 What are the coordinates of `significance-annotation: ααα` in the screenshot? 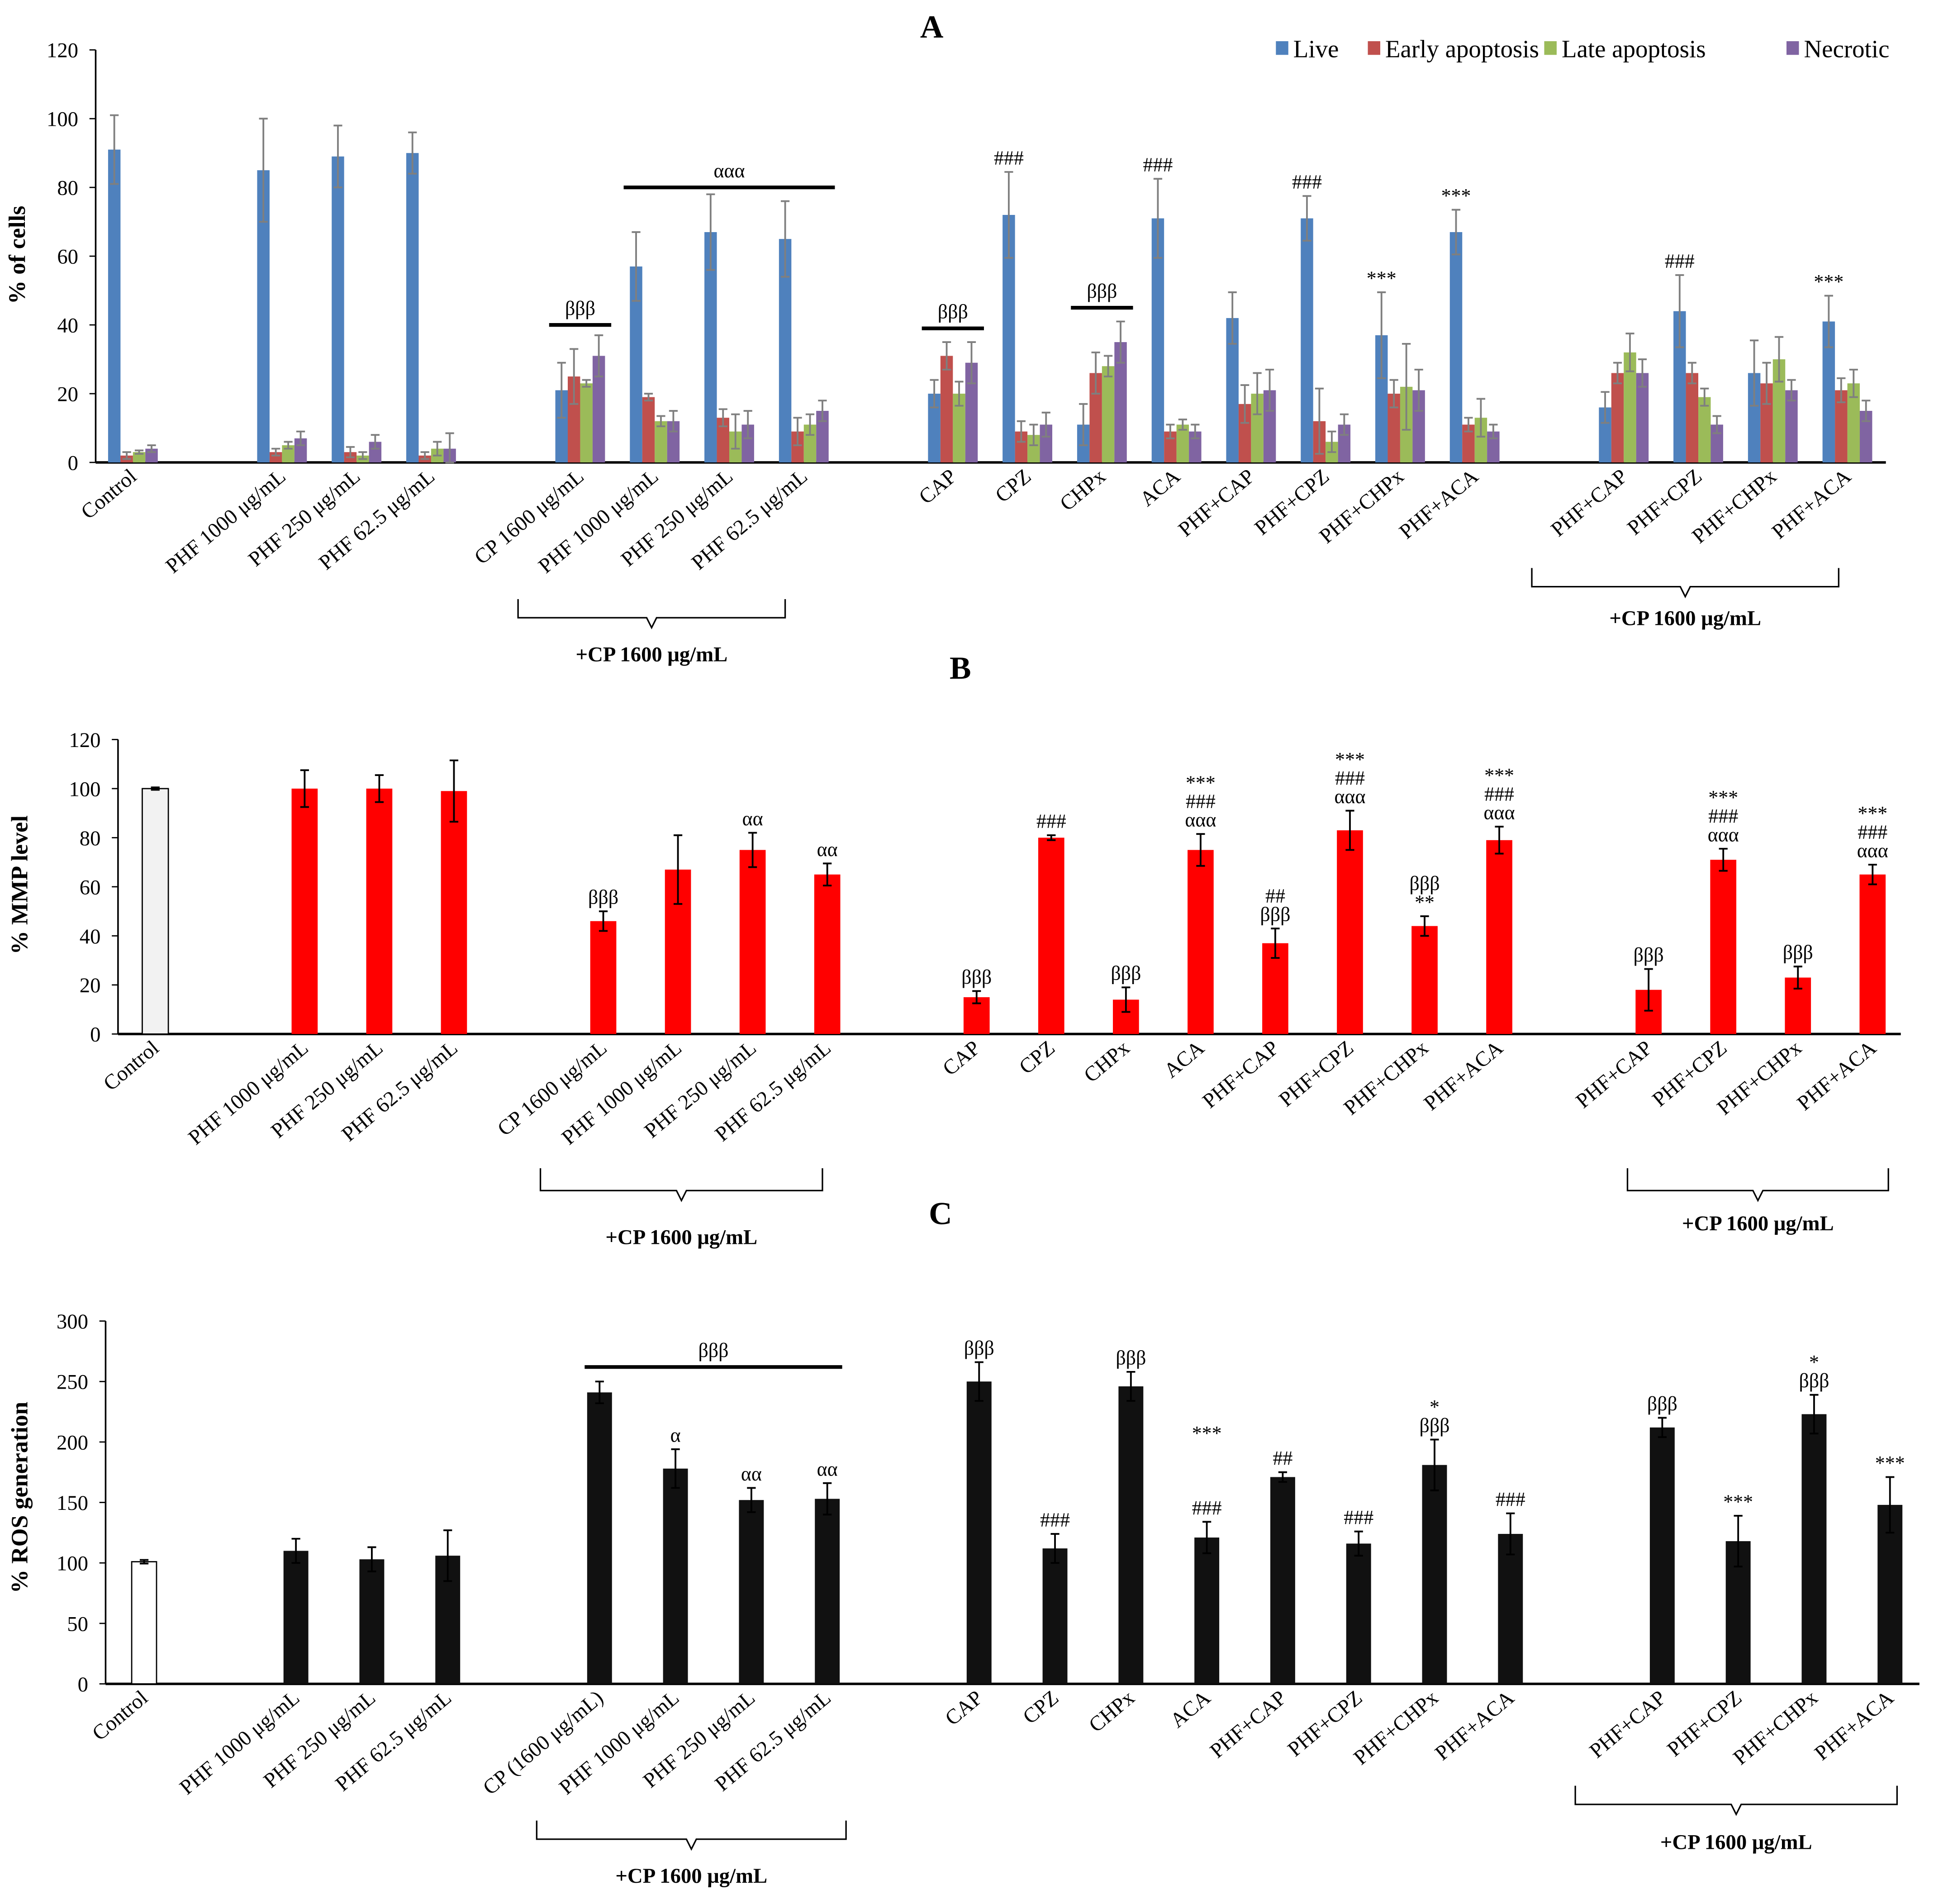 It's located at (1200, 820).